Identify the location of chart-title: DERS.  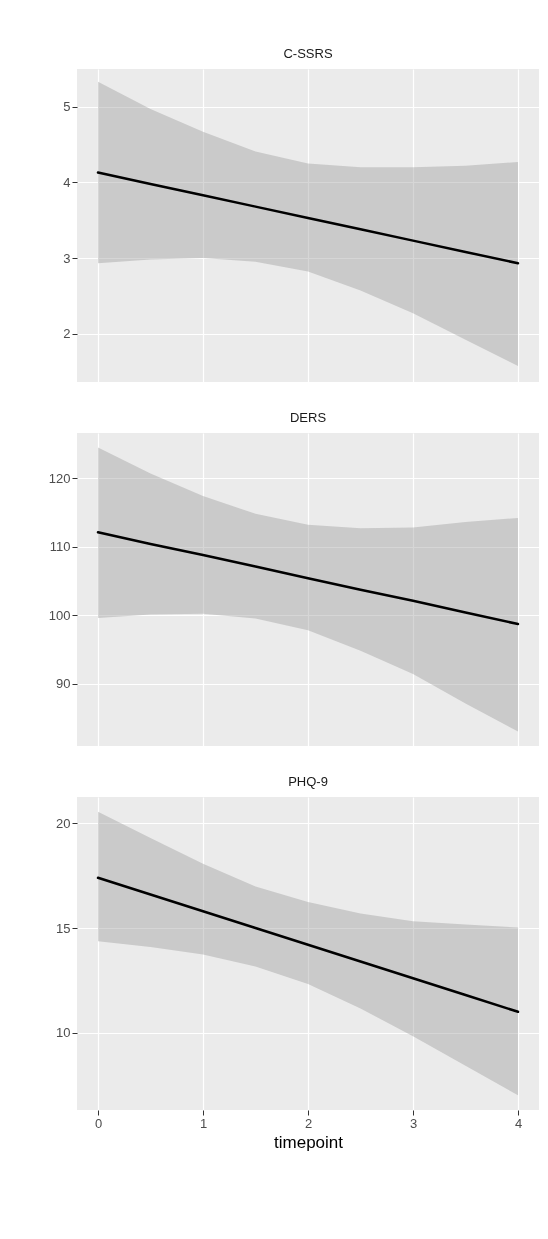
(308, 417).